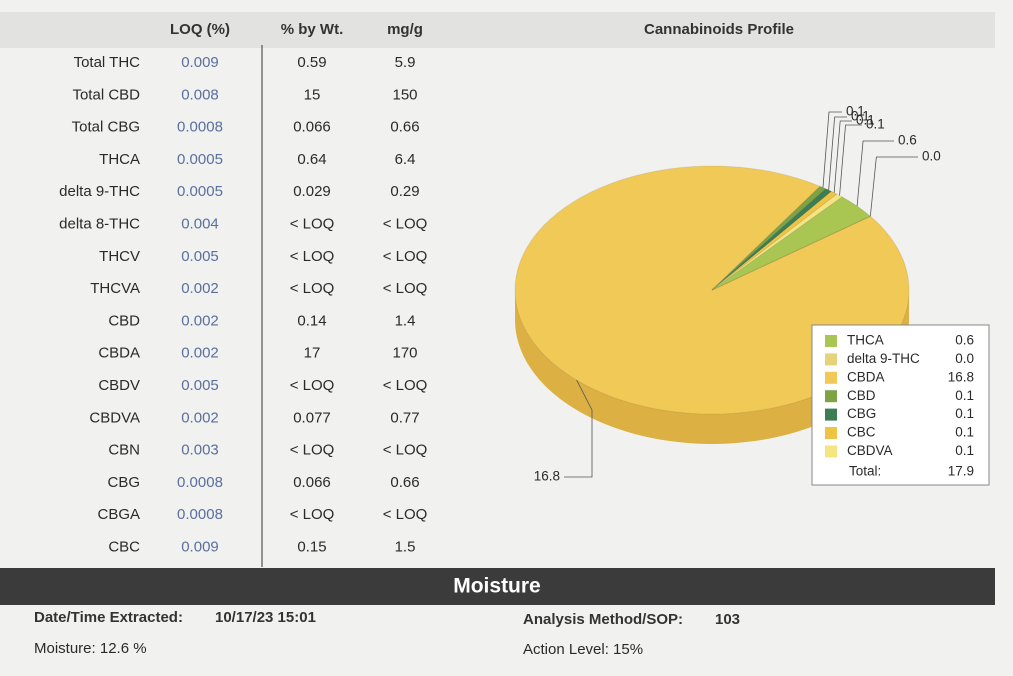 This screenshot has width=1013, height=676. I want to click on cell: 15, so click(312, 94).